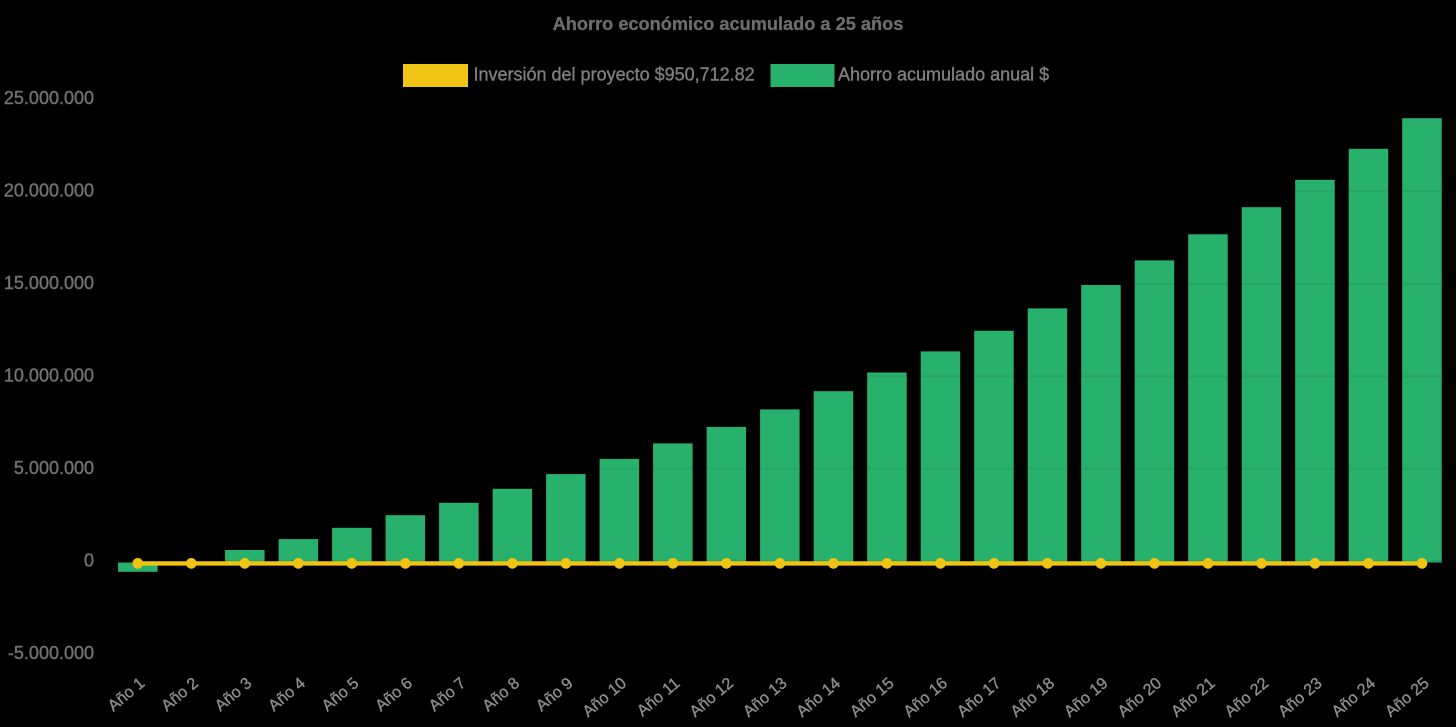 The image size is (1456, 727). What do you see at coordinates (614, 74) in the screenshot?
I see `svg-text:Inversión del proyecto $950,71: Inversión del proyecto $950,712.82` at bounding box center [614, 74].